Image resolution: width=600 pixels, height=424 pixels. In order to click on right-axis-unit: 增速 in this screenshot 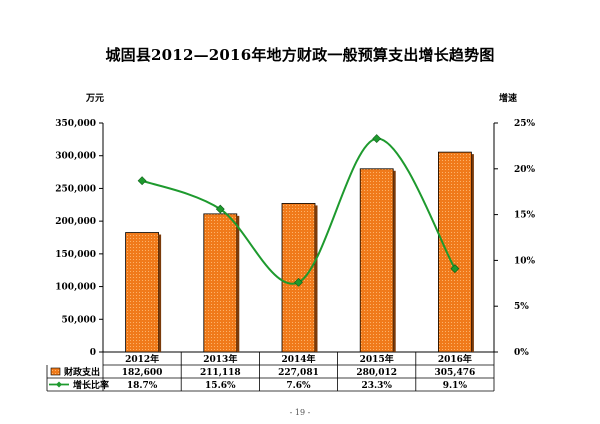, I will do `click(508, 99)`.